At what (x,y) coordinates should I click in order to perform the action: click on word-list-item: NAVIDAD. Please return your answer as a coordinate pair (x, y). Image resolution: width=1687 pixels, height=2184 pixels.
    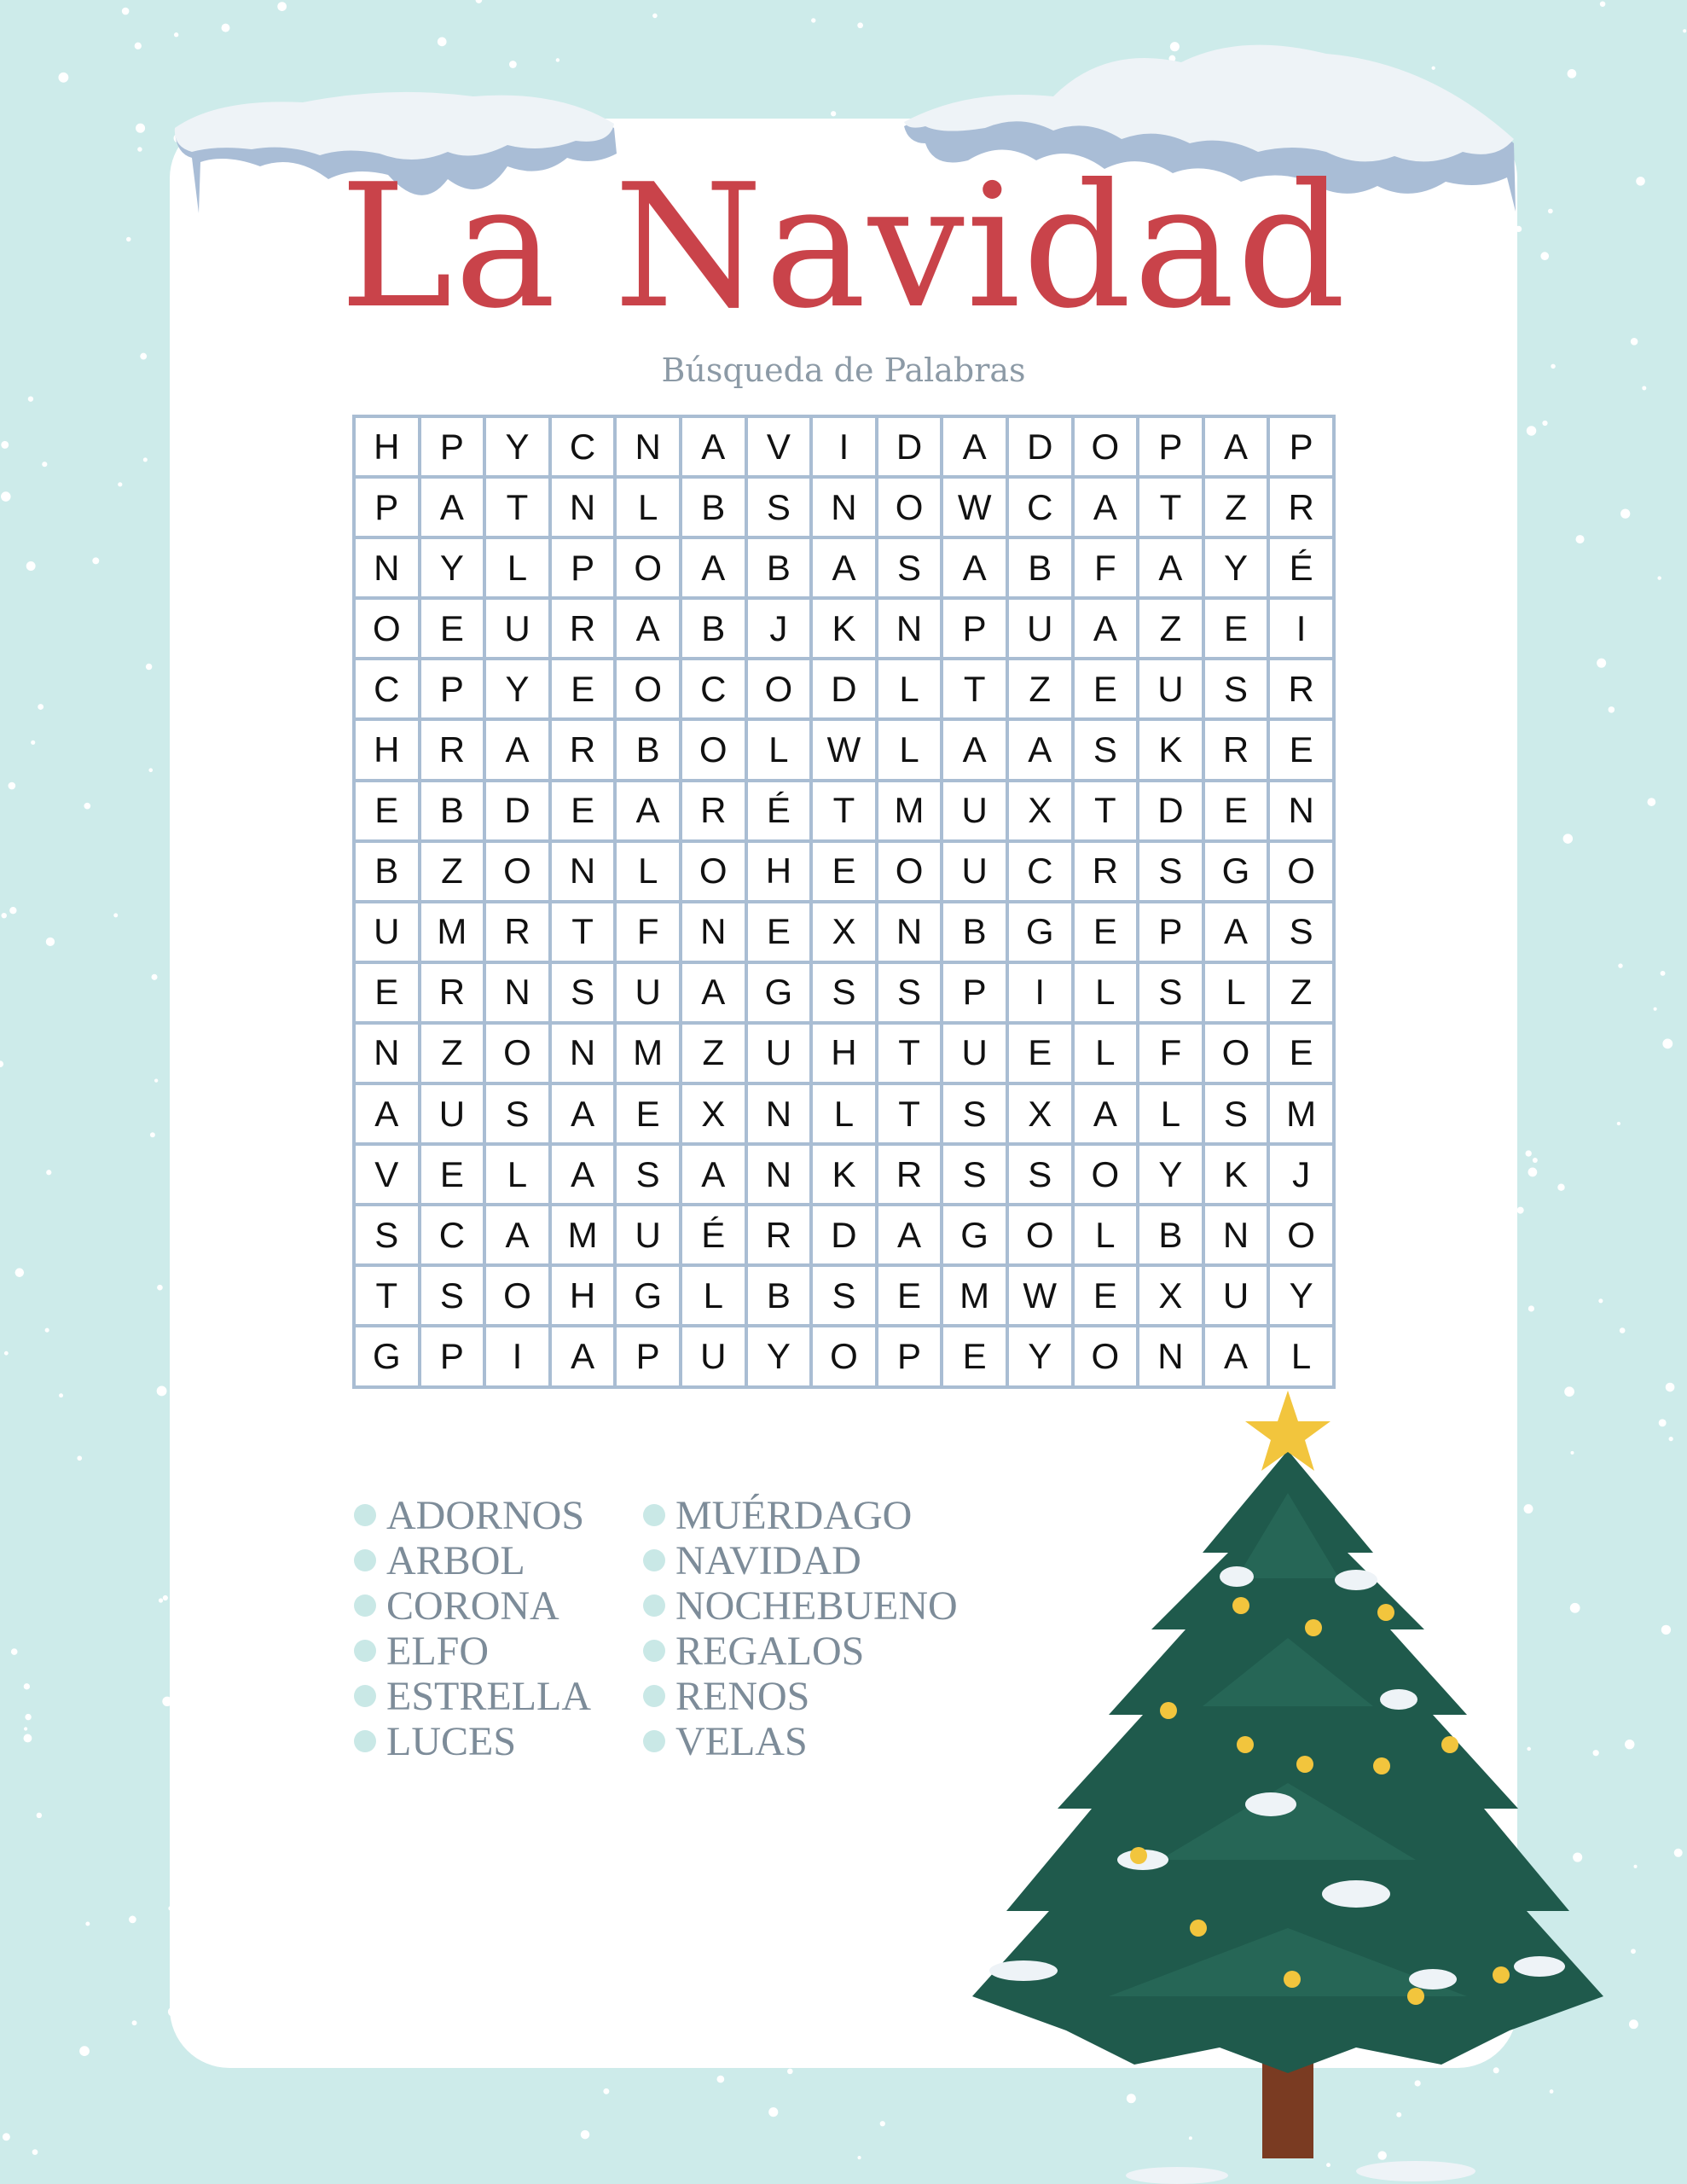
    Looking at the image, I should click on (800, 1560).